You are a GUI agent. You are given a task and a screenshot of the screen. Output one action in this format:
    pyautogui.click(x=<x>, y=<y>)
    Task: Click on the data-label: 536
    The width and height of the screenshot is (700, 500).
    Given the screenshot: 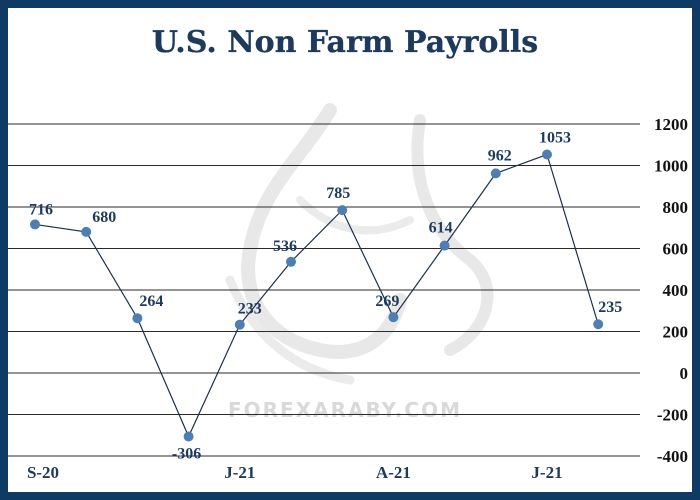 What is the action you would take?
    pyautogui.click(x=285, y=246)
    